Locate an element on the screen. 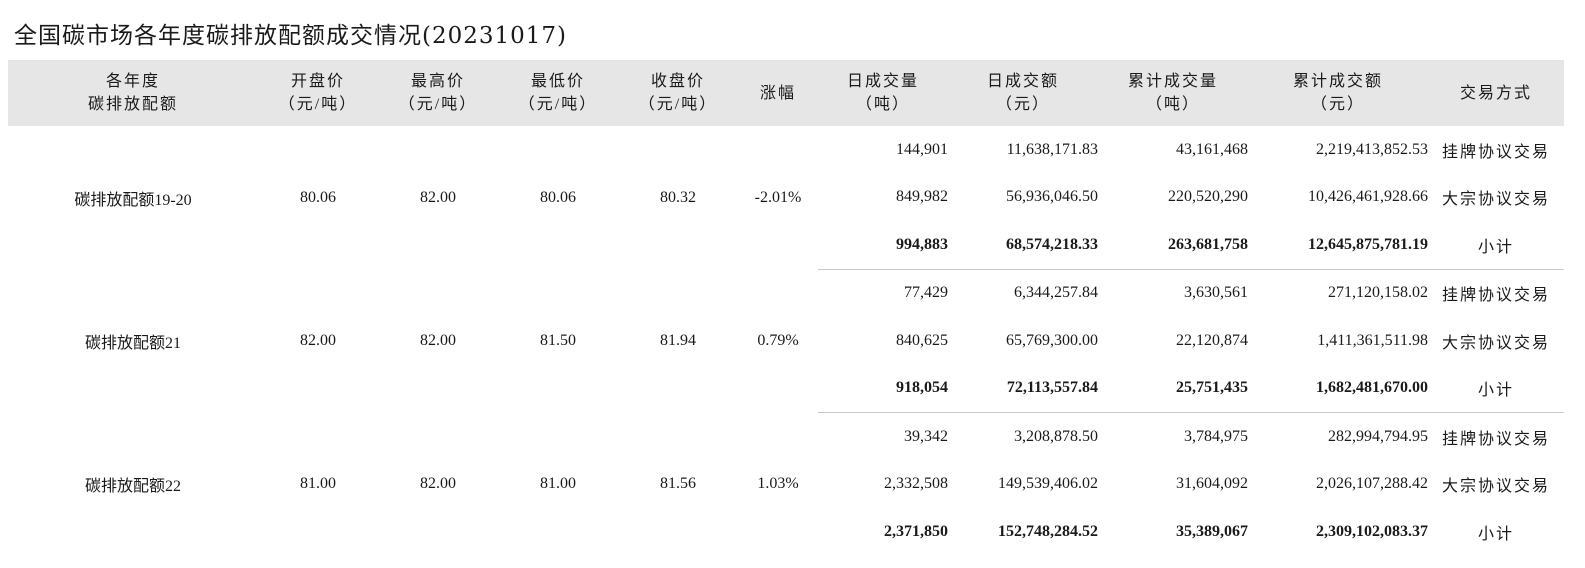 Image resolution: width=1585 pixels, height=568 pixels. daily-amount: 65,769,300.00 is located at coordinates (1052, 340).